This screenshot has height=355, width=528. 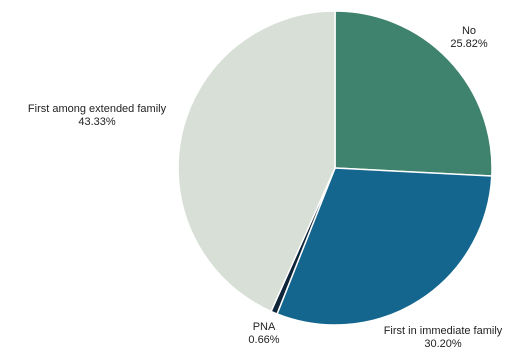 What do you see at coordinates (469, 44) in the screenshot?
I see `slice-value-label: 25.82%` at bounding box center [469, 44].